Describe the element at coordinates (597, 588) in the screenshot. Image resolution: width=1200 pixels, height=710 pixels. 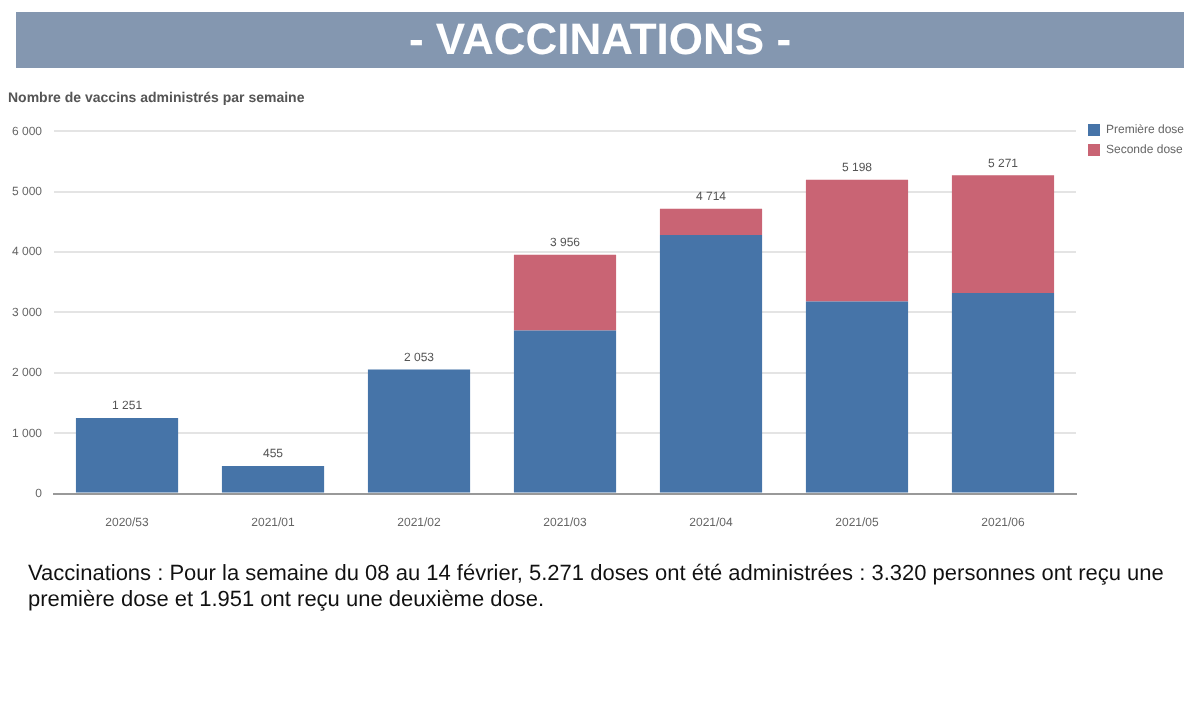
I see `text: Vaccinations : Pour la semaine du 08 au 14 février, 5.271 doses ont été administrées : 3.320 personnes ont reçu une première dose et 1.951 ont reçu une deuxième dose.` at that location.